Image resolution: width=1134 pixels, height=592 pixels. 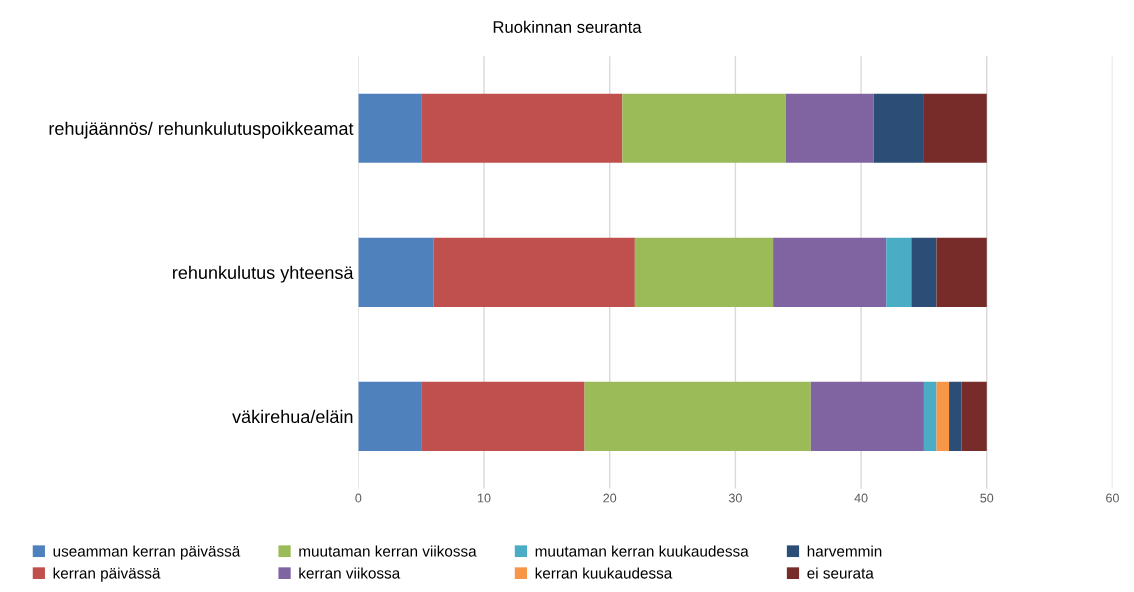 I want to click on legend-label: muutaman kerran viikossa, so click(x=388, y=551).